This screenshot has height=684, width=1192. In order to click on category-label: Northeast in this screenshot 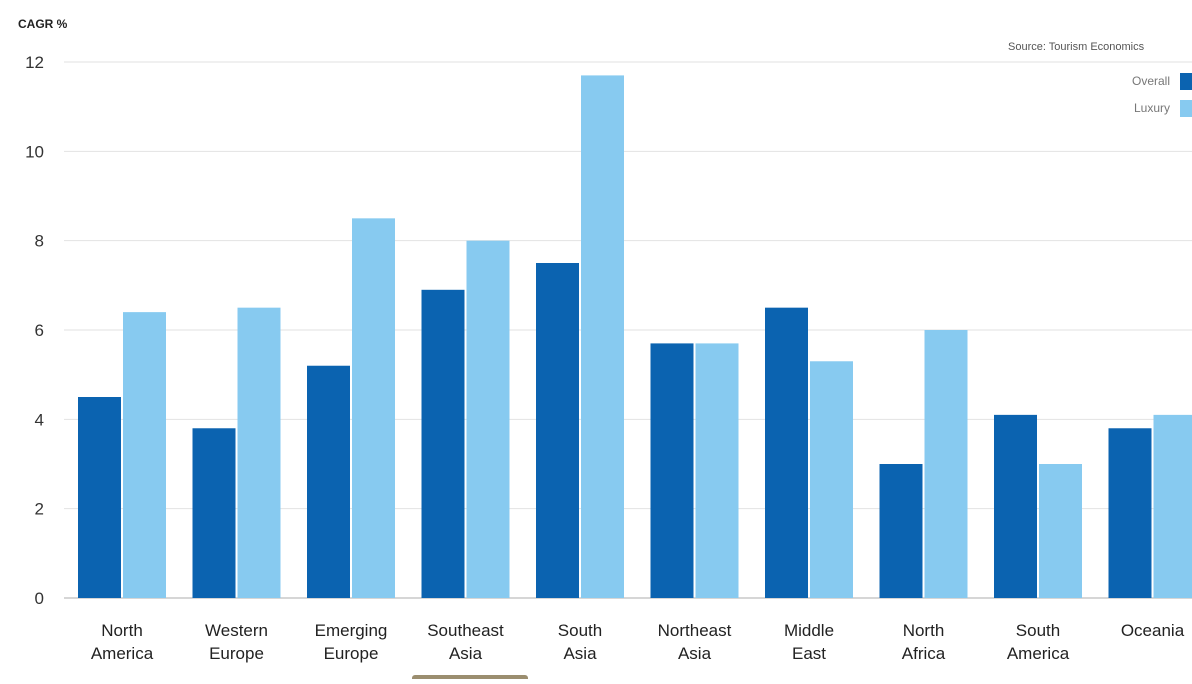, I will do `click(695, 630)`.